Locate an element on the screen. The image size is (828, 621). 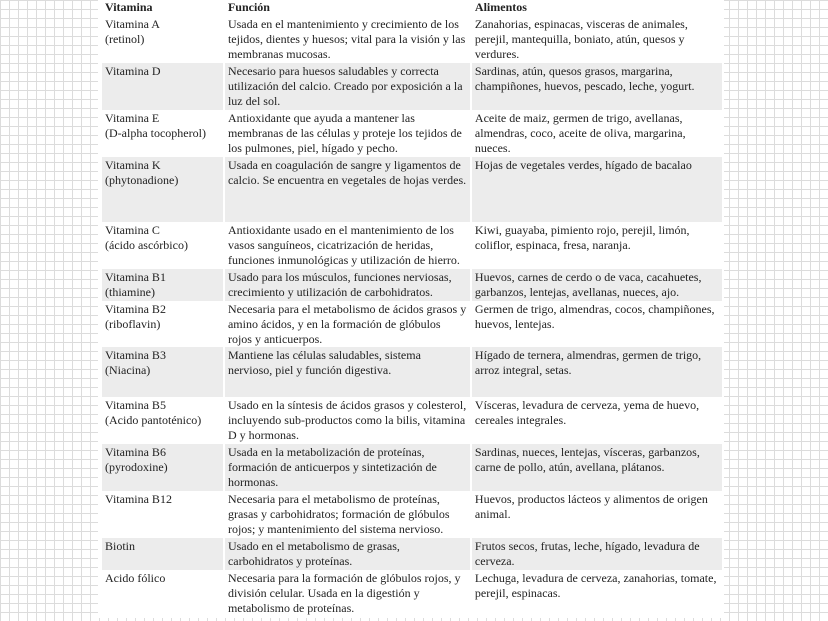
vitamin-chemical-name: (thiamine) is located at coordinates (130, 292).